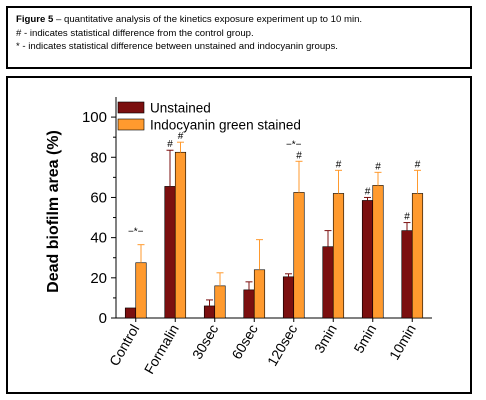 Image resolution: width=486 pixels, height=400 pixels. What do you see at coordinates (417, 256) in the screenshot?
I see `bar-indocyanin-10min` at bounding box center [417, 256].